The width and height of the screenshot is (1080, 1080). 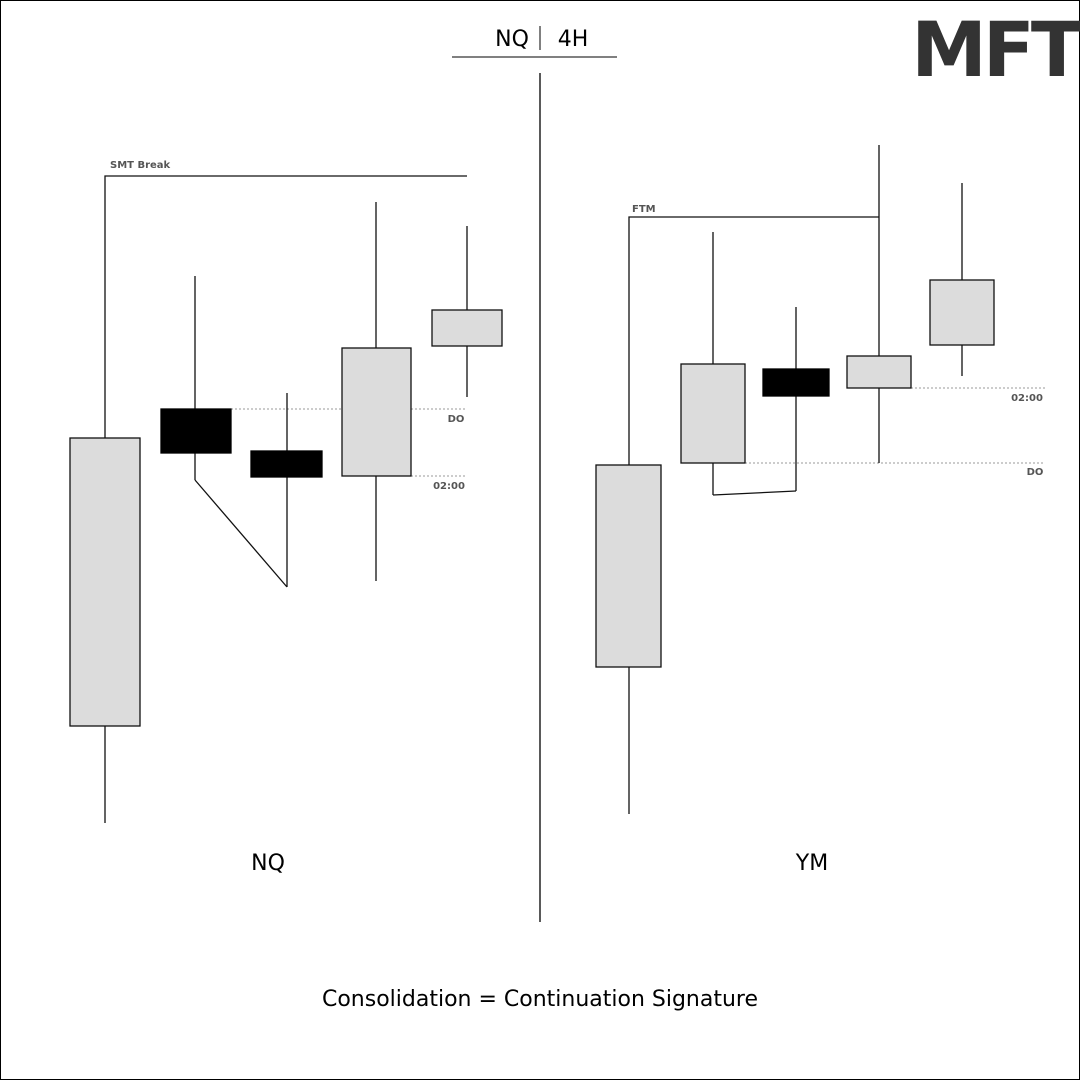 What do you see at coordinates (140, 165) in the screenshot?
I see `annotation: SMT Break` at bounding box center [140, 165].